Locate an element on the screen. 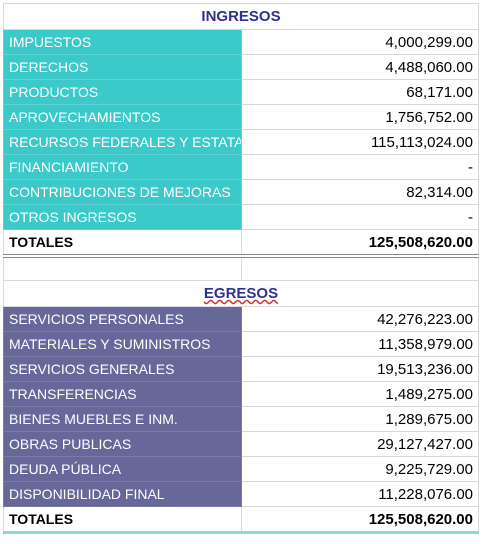 The width and height of the screenshot is (484, 544). row-value: 68,171.00 is located at coordinates (359, 92).